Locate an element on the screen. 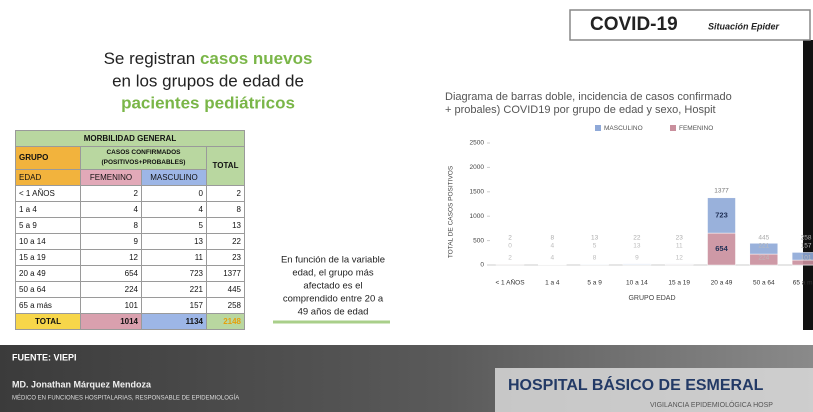 The height and width of the screenshot is (412, 813). headline-text: Se registran is located at coordinates (152, 58).